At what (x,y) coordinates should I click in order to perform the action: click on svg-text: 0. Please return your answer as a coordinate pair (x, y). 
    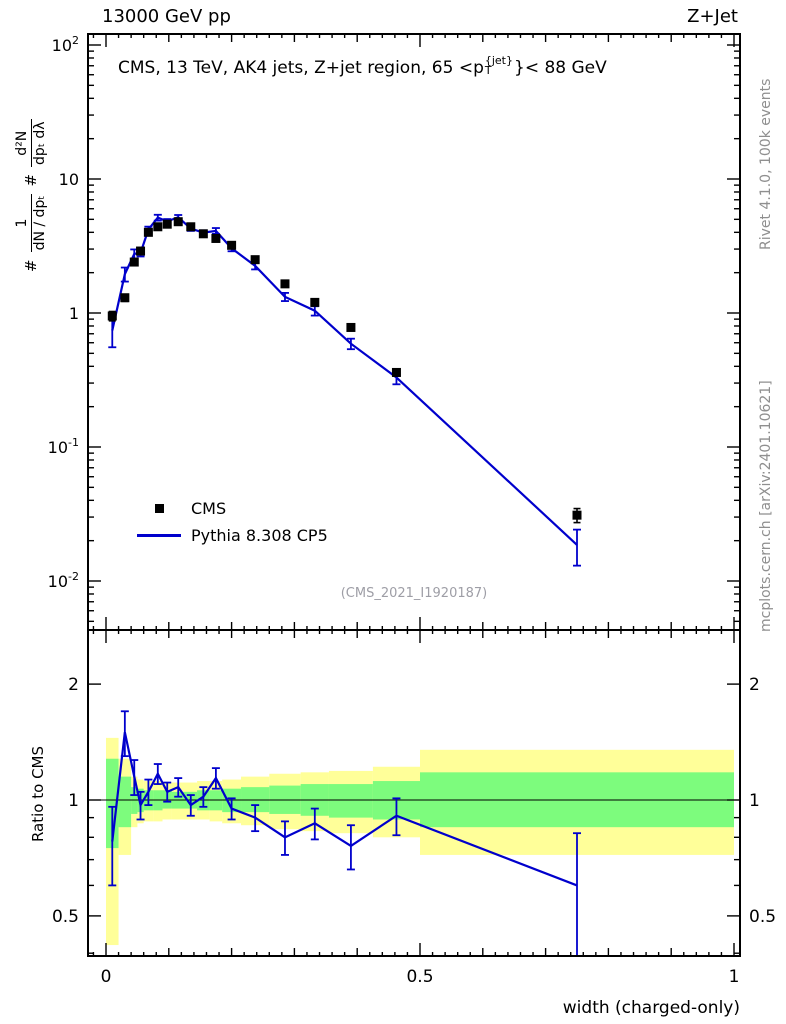
    Looking at the image, I should click on (106, 977).